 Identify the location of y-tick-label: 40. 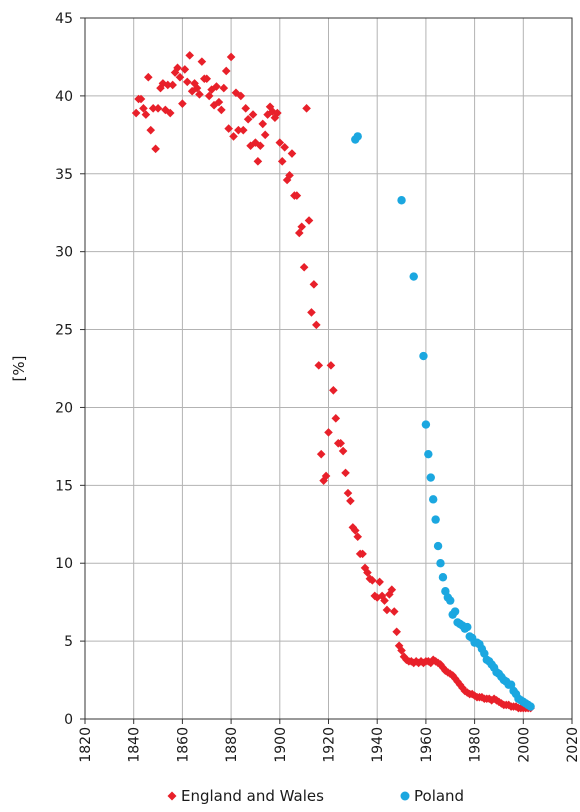
(64, 97).